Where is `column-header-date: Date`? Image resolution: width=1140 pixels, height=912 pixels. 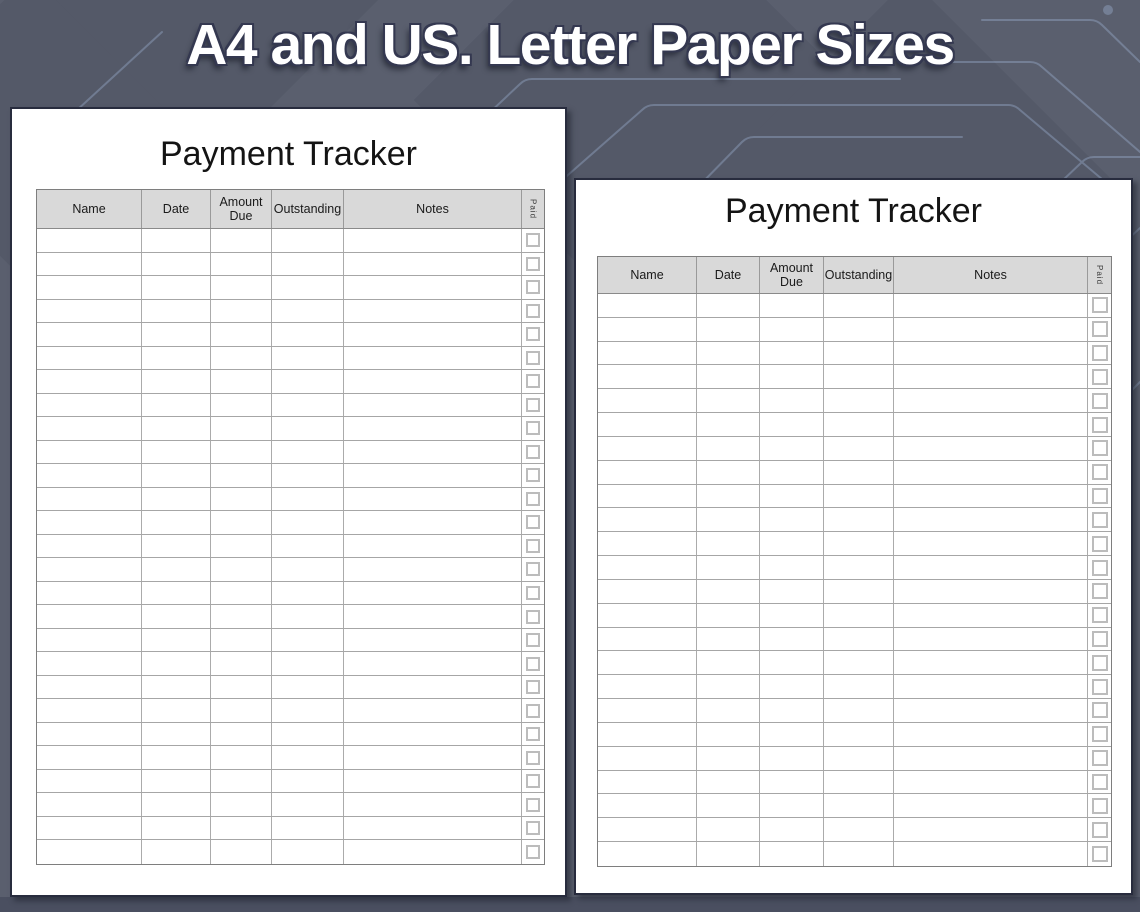 column-header-date: Date is located at coordinates (728, 275).